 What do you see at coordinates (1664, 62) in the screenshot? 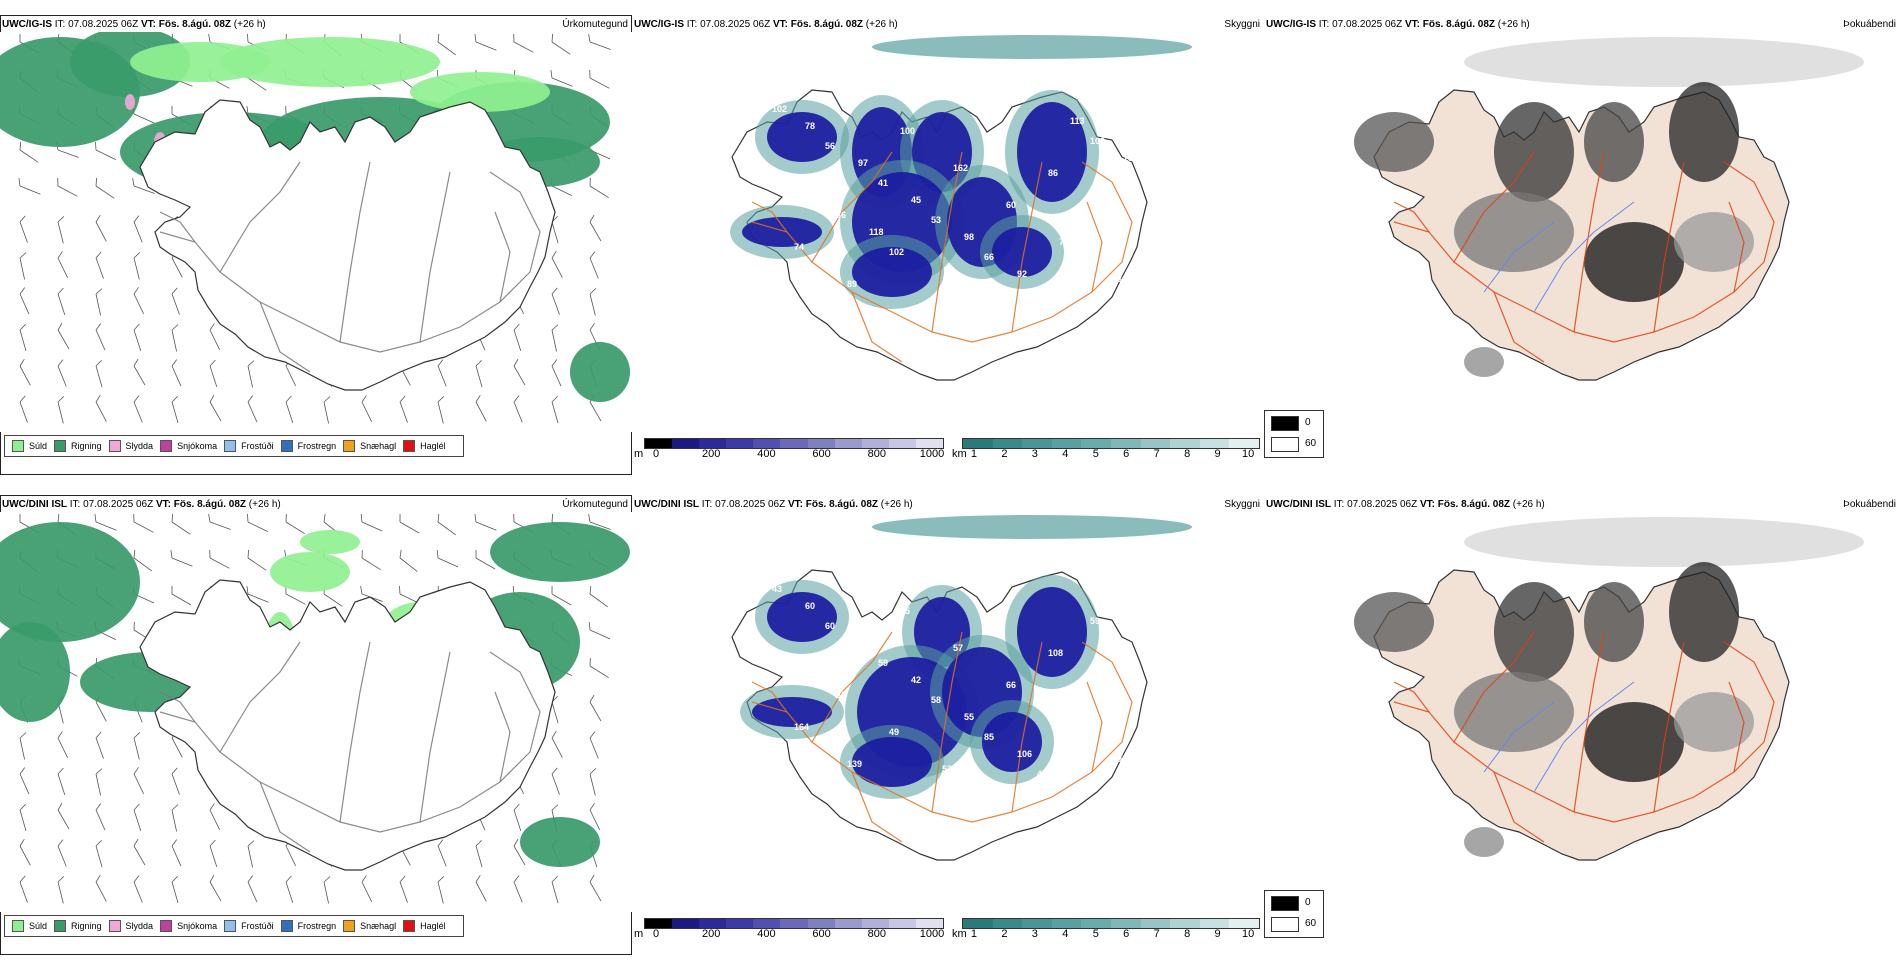
I see `fog-area` at bounding box center [1664, 62].